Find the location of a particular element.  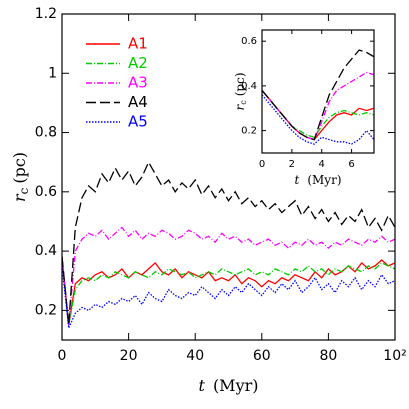

legend-label: A3 is located at coordinates (138, 83).